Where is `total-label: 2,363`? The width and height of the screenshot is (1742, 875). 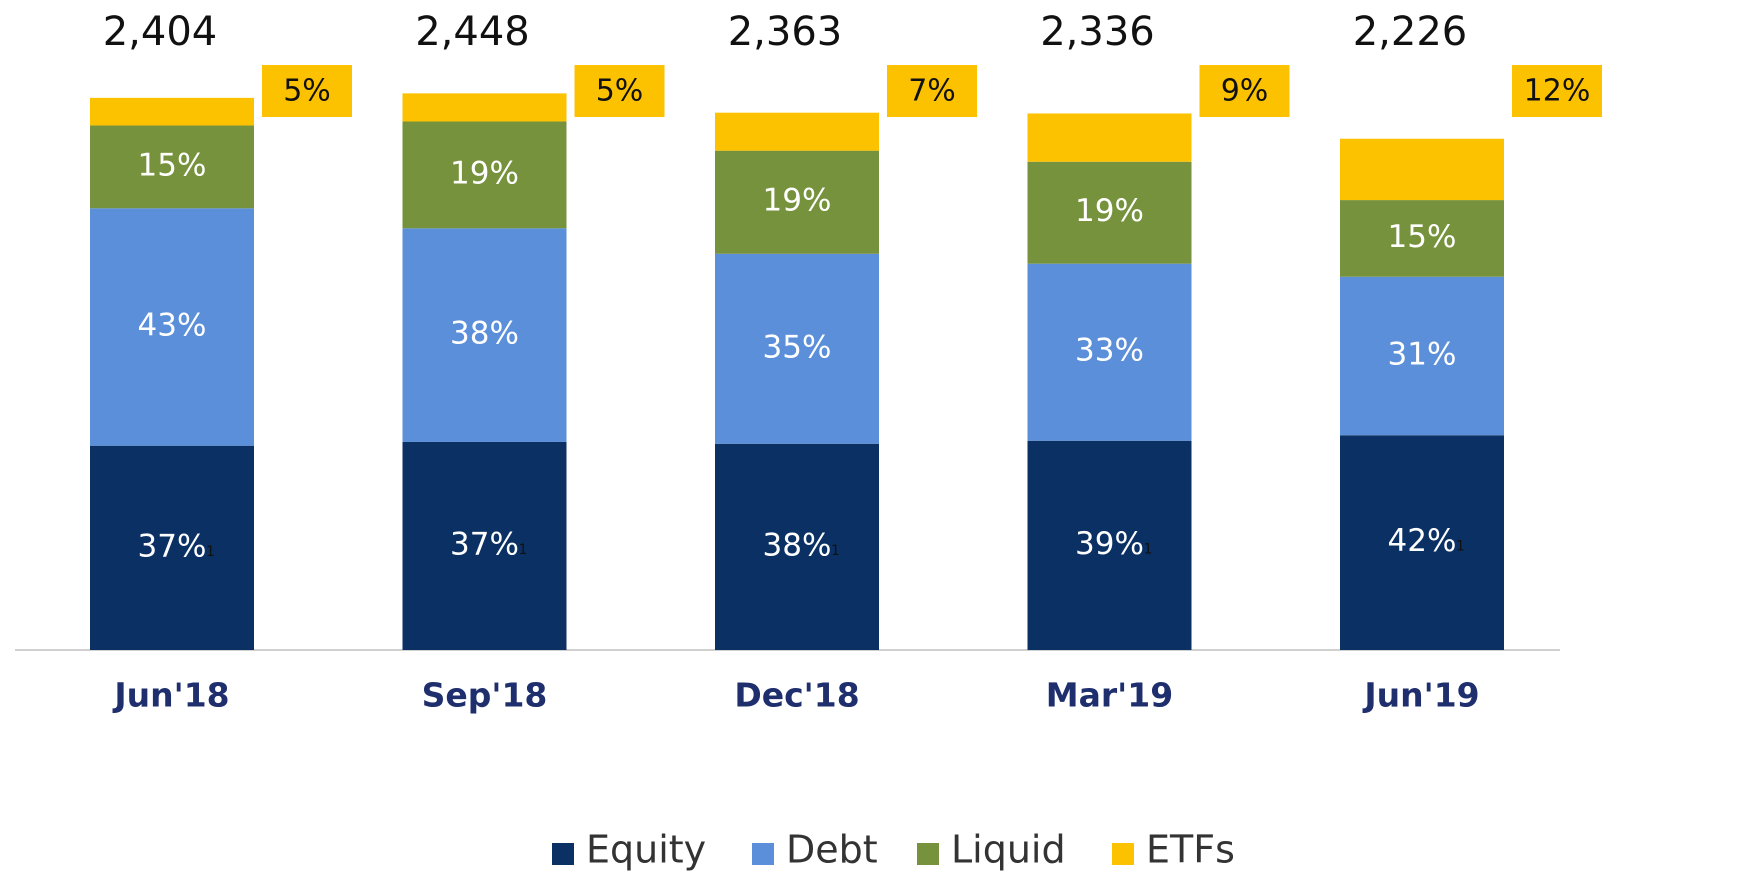
total-label: 2,363 is located at coordinates (785, 32).